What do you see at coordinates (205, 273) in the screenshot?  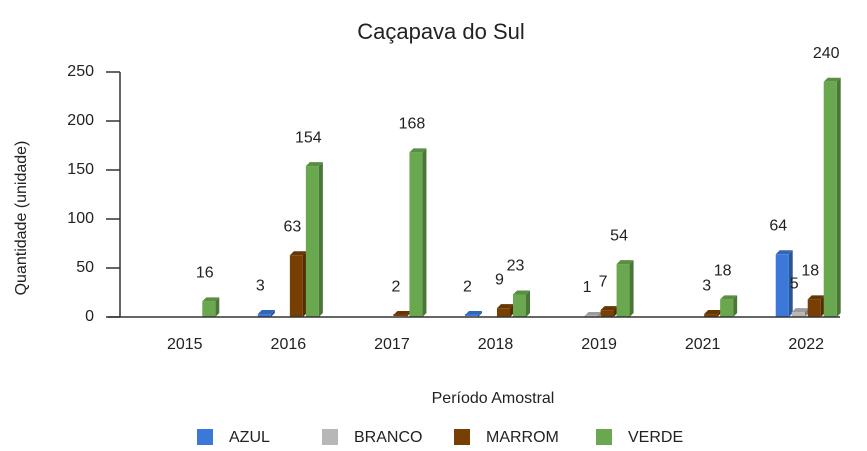 I see `data-label: 16` at bounding box center [205, 273].